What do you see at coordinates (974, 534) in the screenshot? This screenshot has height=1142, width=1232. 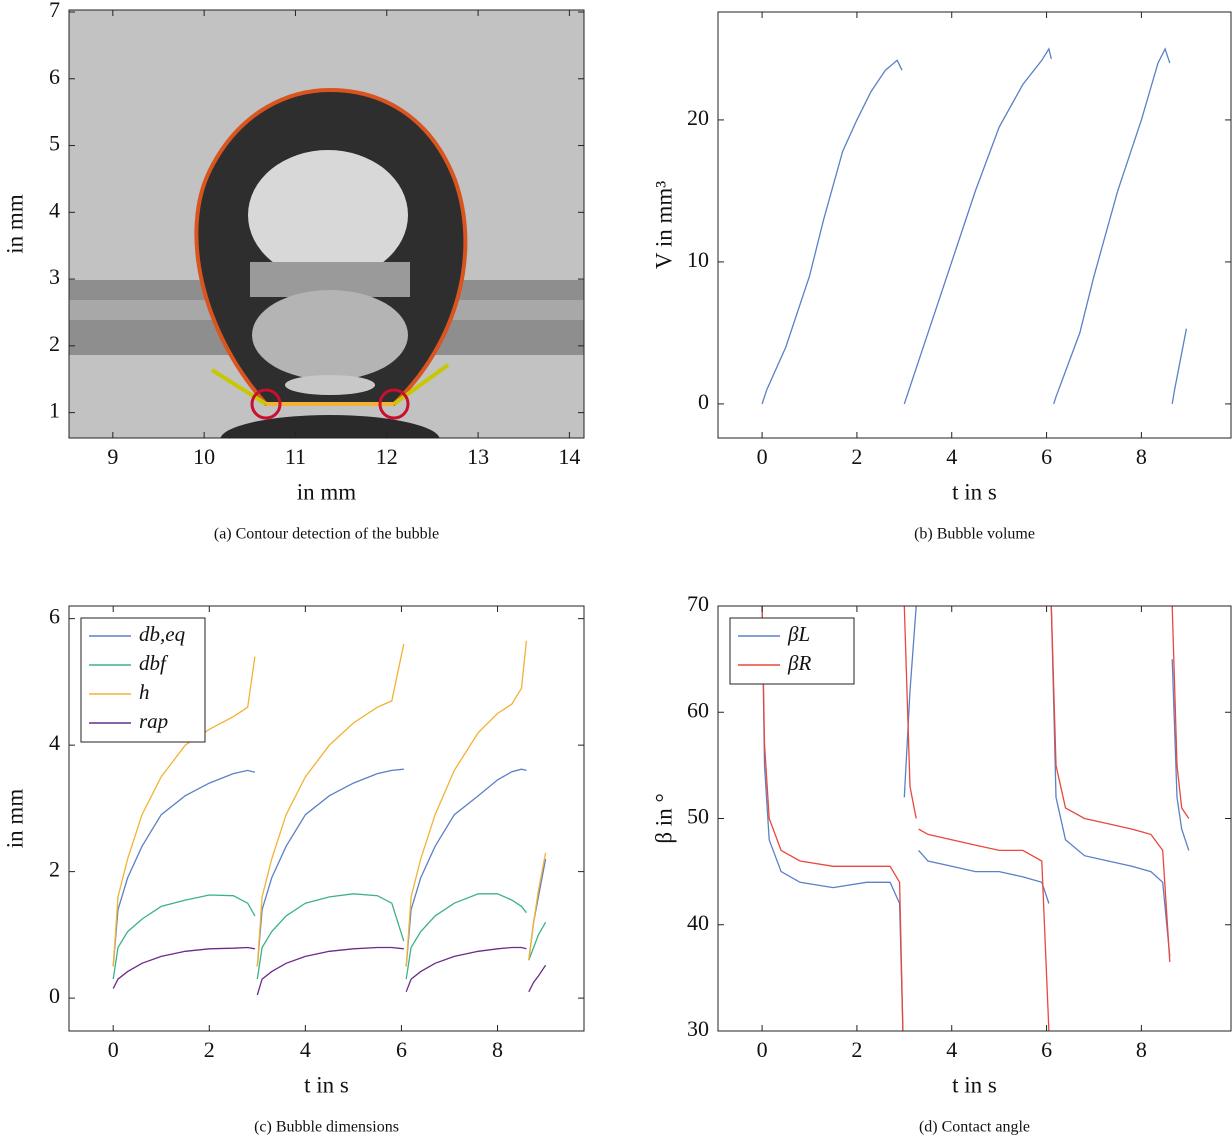 I see `caption: (b) Bubble volume` at bounding box center [974, 534].